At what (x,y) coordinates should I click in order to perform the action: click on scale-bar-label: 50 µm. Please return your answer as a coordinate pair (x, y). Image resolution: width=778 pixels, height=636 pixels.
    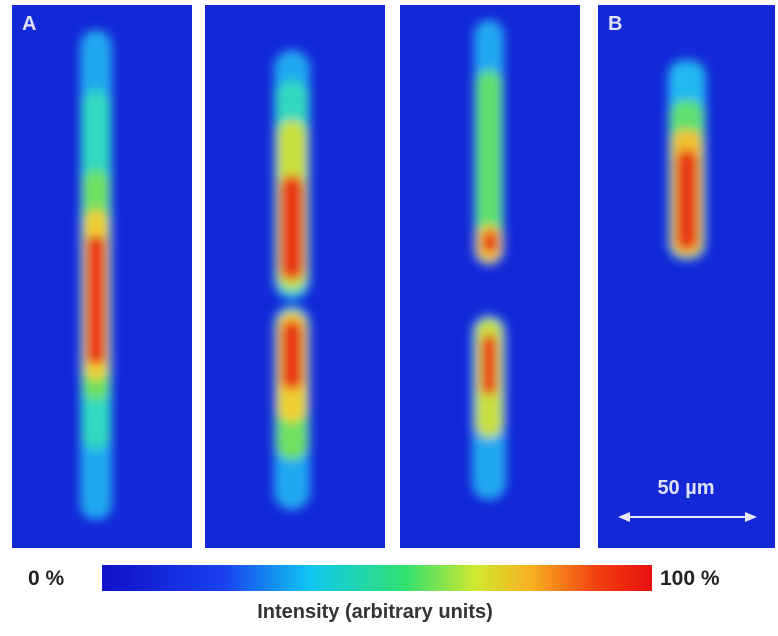
    Looking at the image, I should click on (685, 488).